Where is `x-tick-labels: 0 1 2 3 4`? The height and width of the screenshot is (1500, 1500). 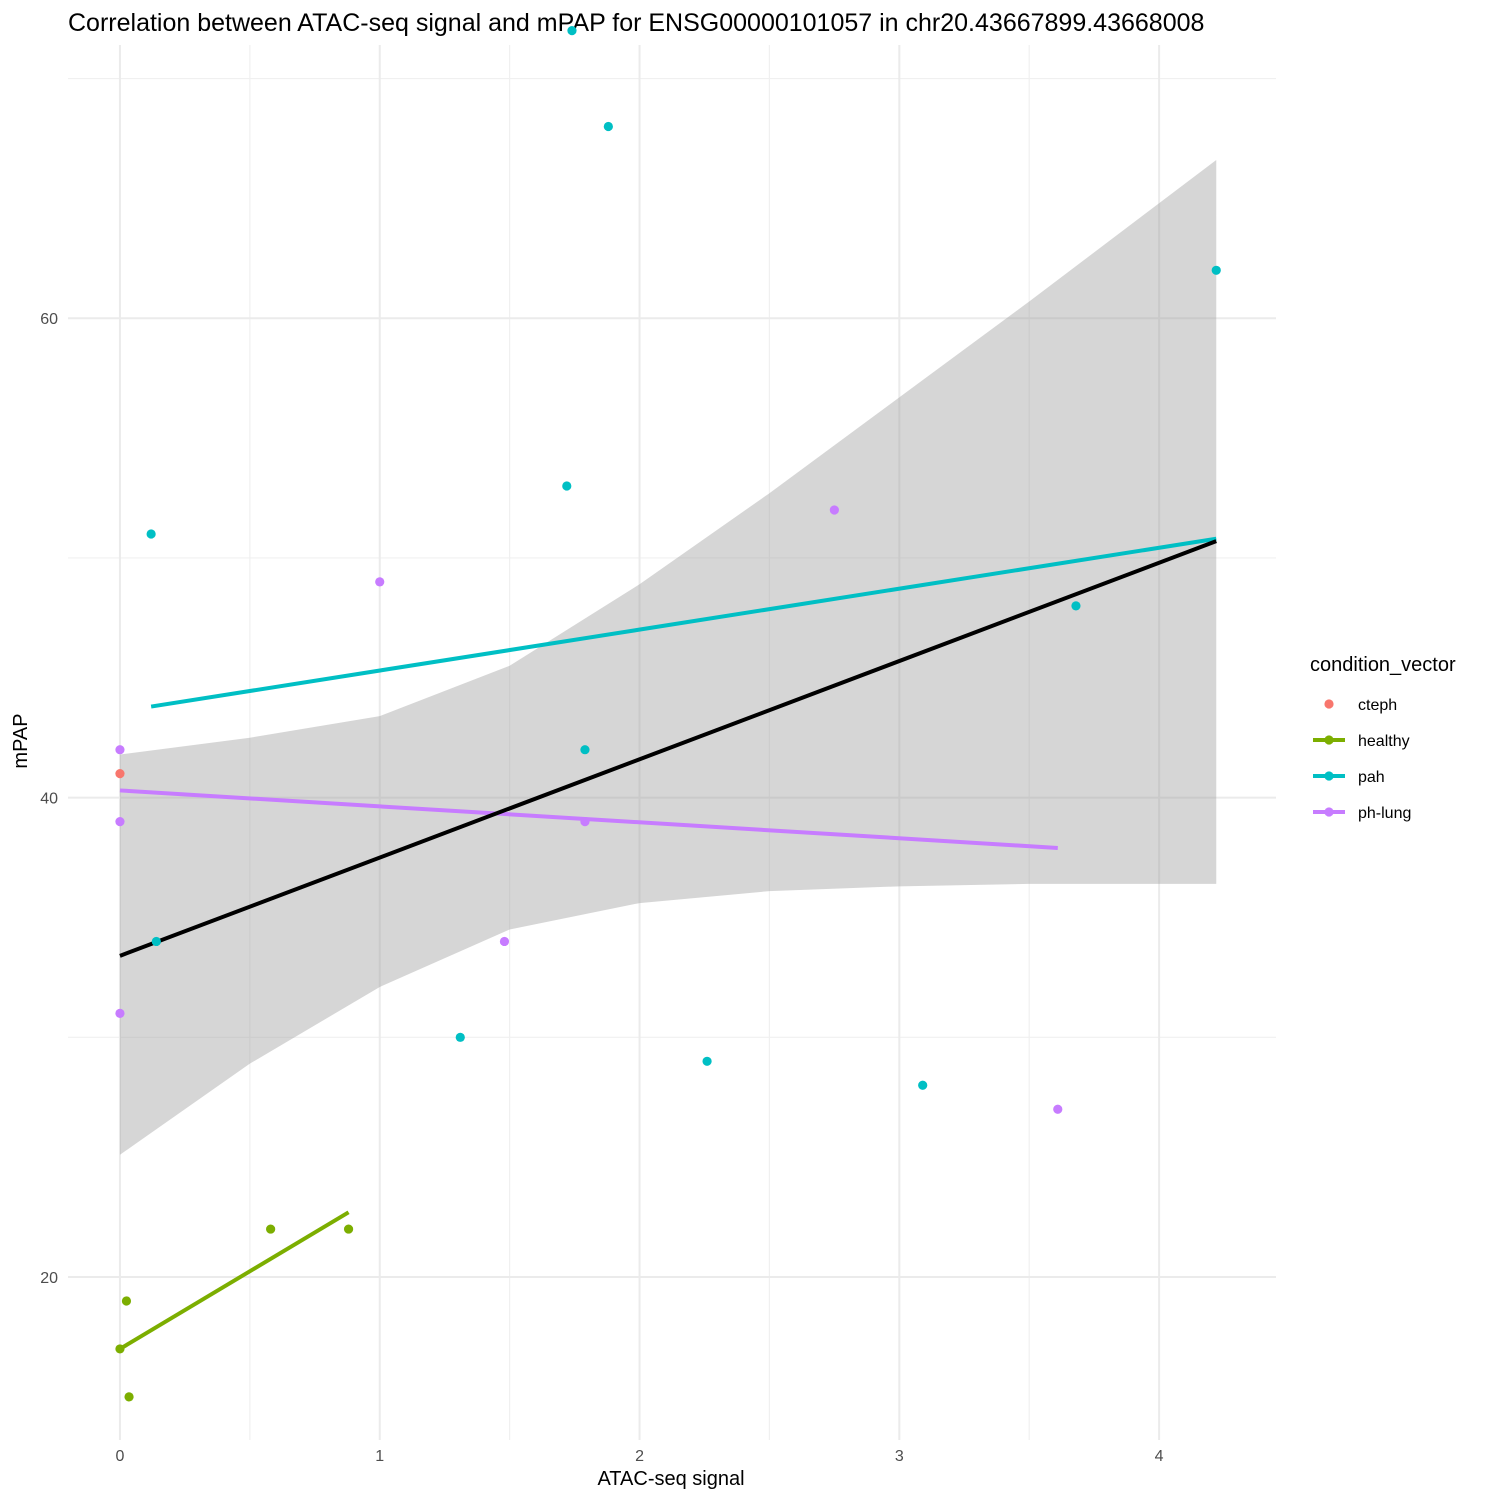
x-tick-labels: 0 1 2 3 4 is located at coordinates (640, 1456).